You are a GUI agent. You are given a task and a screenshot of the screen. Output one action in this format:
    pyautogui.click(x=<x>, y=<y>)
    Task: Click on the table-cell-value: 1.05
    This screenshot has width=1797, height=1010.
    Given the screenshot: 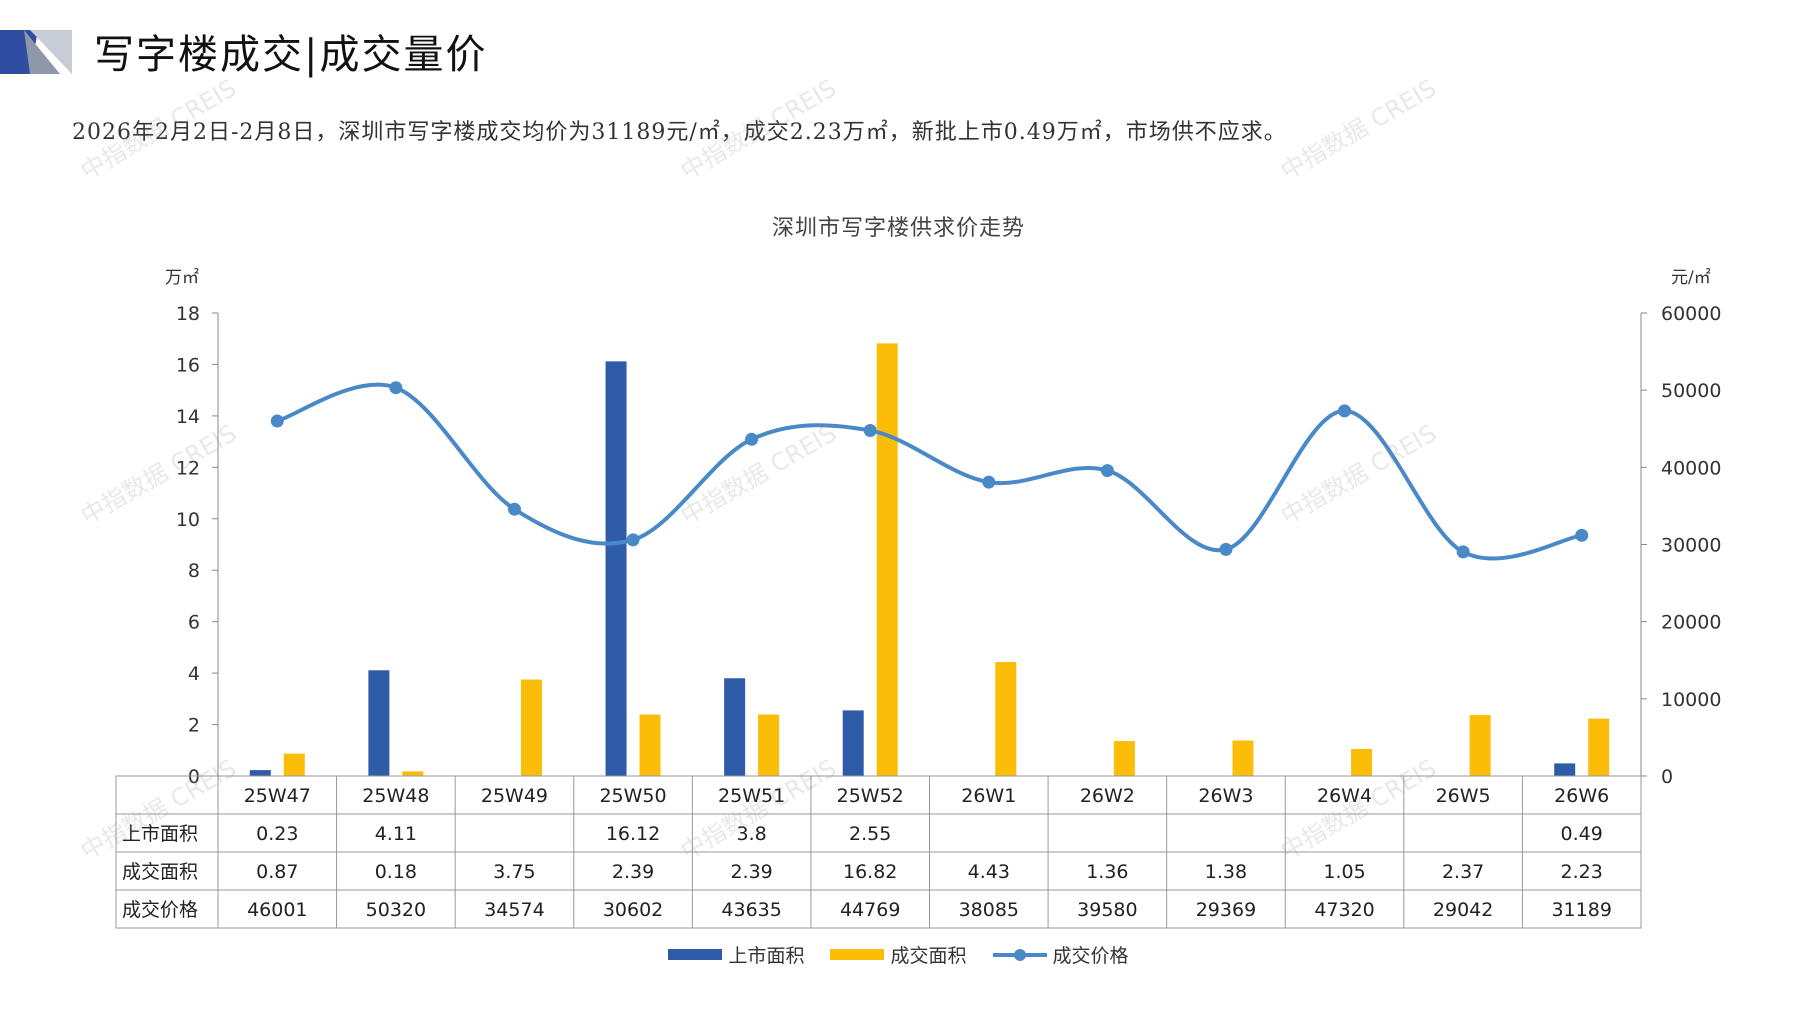 What is the action you would take?
    pyautogui.click(x=1344, y=872)
    